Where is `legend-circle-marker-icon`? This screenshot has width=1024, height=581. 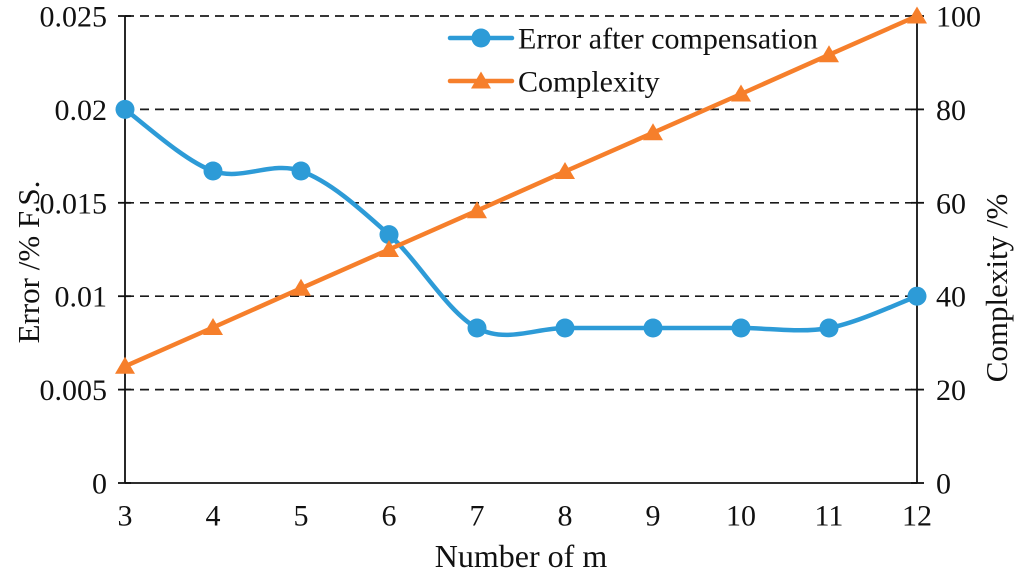
legend-circle-marker-icon is located at coordinates (481, 38).